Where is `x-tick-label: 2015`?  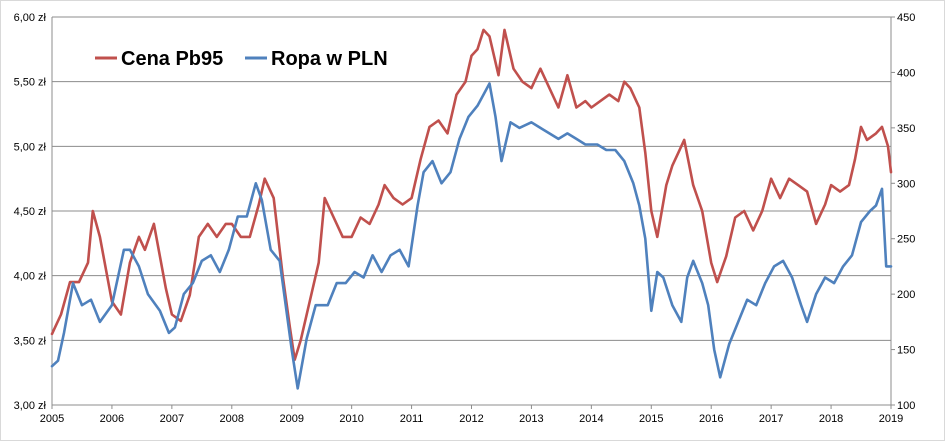 x-tick-label: 2015 is located at coordinates (651, 419).